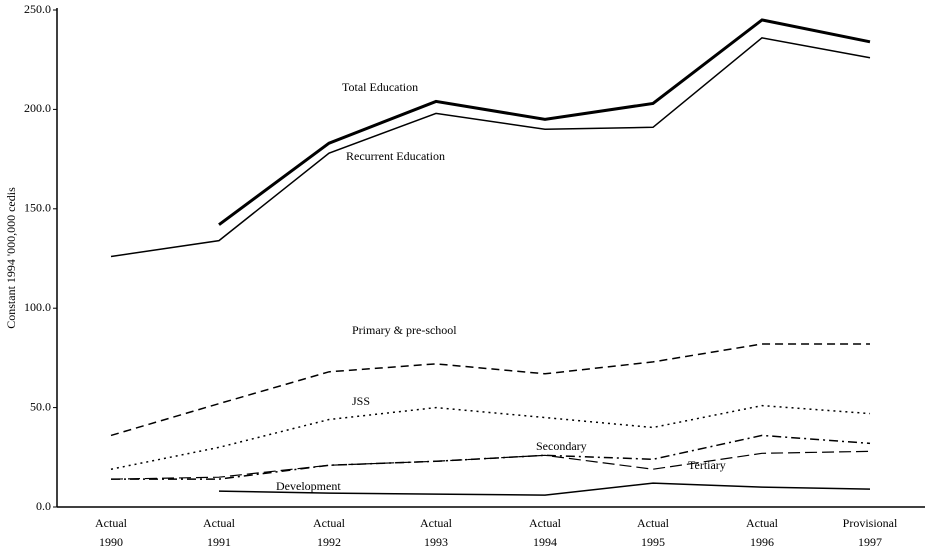 This screenshot has height=553, width=928. I want to click on x-tick-label: Provisional 1997, so click(870, 532).